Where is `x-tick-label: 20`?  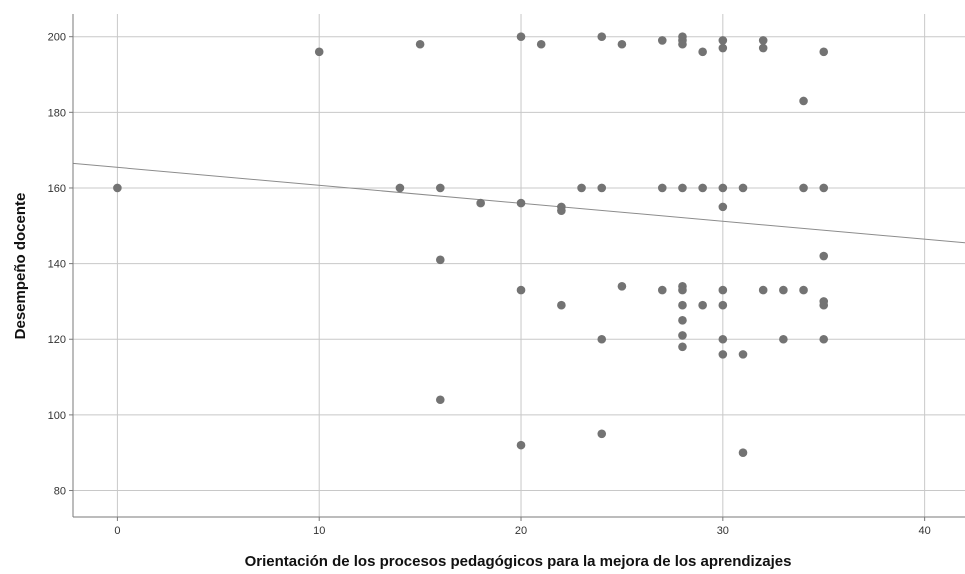 x-tick-label: 20 is located at coordinates (521, 531).